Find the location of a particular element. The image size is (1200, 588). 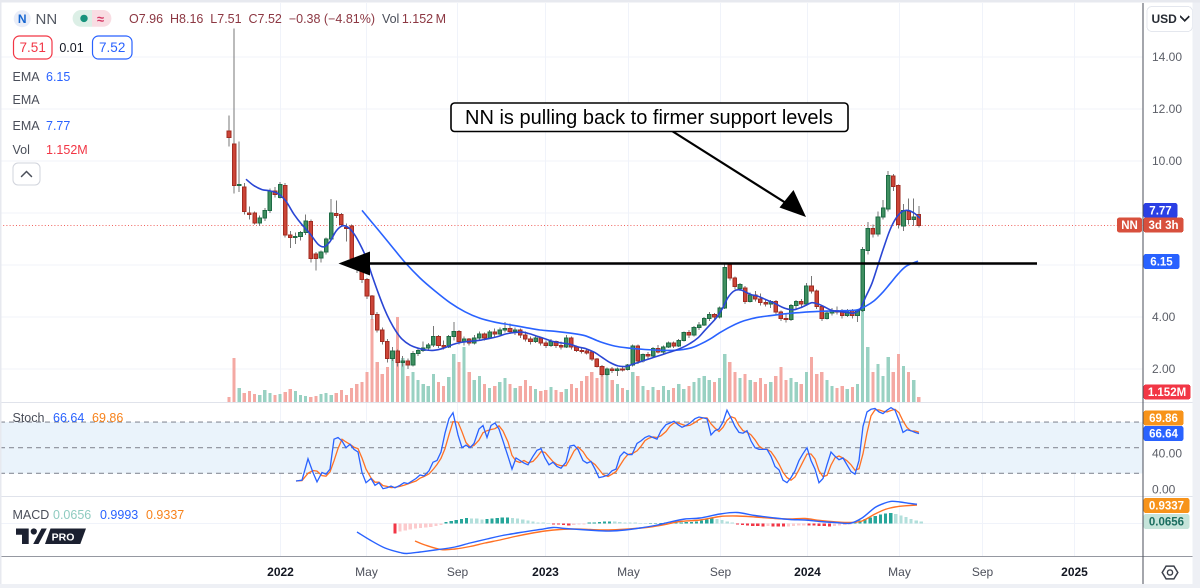

svg-text: 2024 is located at coordinates (807, 572).